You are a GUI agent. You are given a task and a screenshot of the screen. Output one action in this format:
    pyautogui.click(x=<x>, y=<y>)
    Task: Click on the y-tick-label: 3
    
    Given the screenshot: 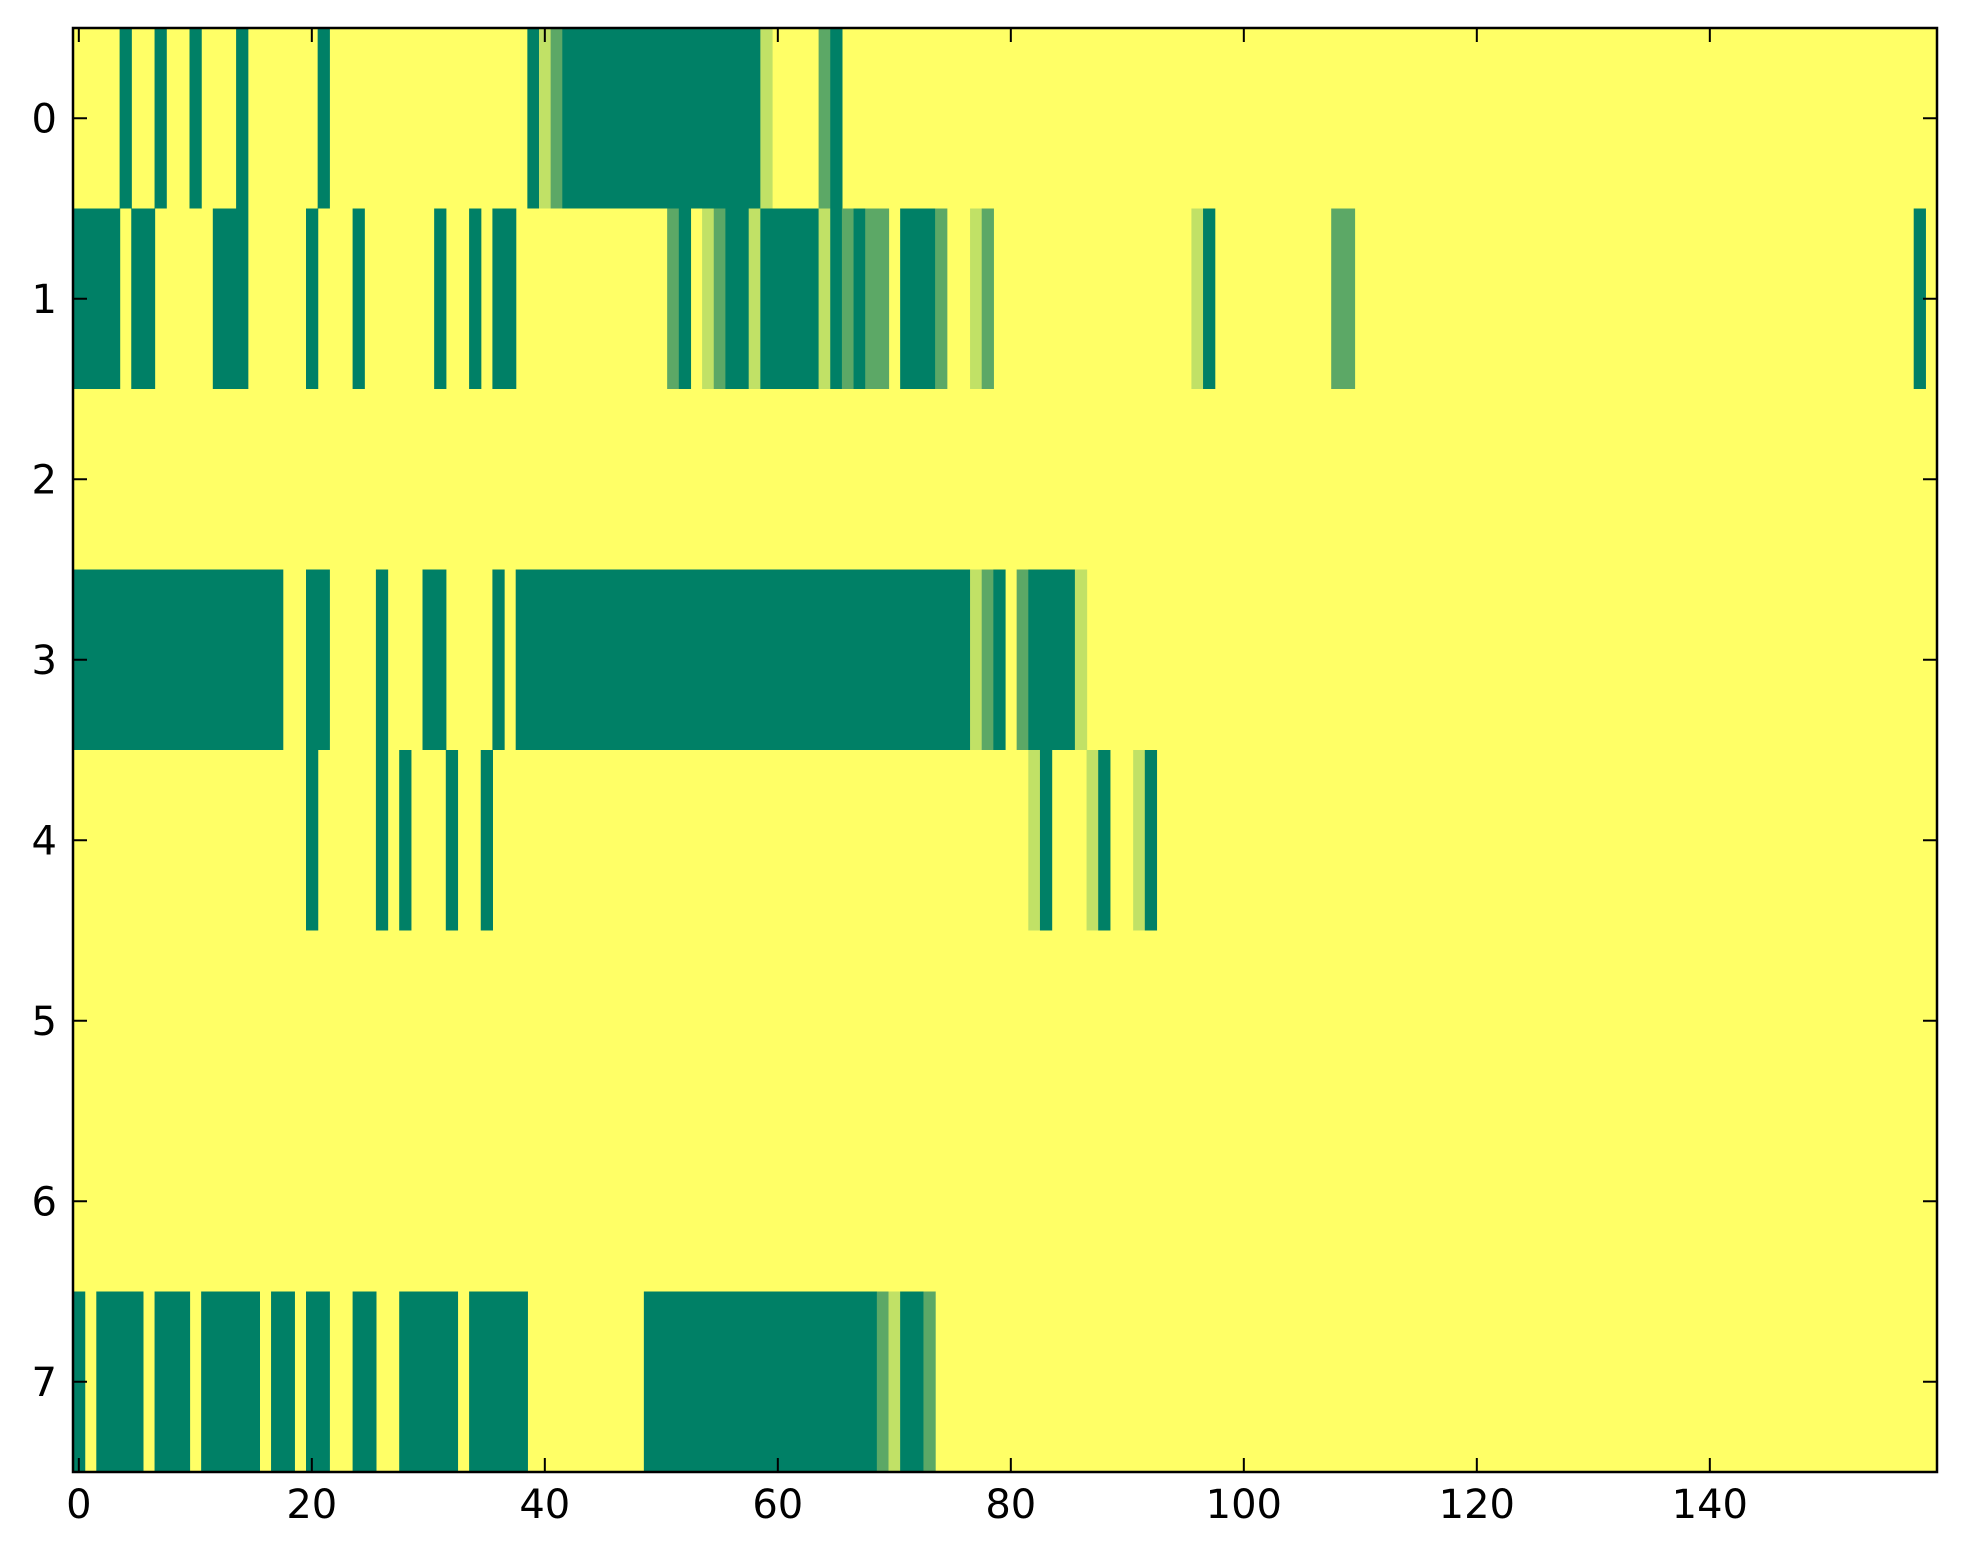 What is the action you would take?
    pyautogui.click(x=44, y=661)
    